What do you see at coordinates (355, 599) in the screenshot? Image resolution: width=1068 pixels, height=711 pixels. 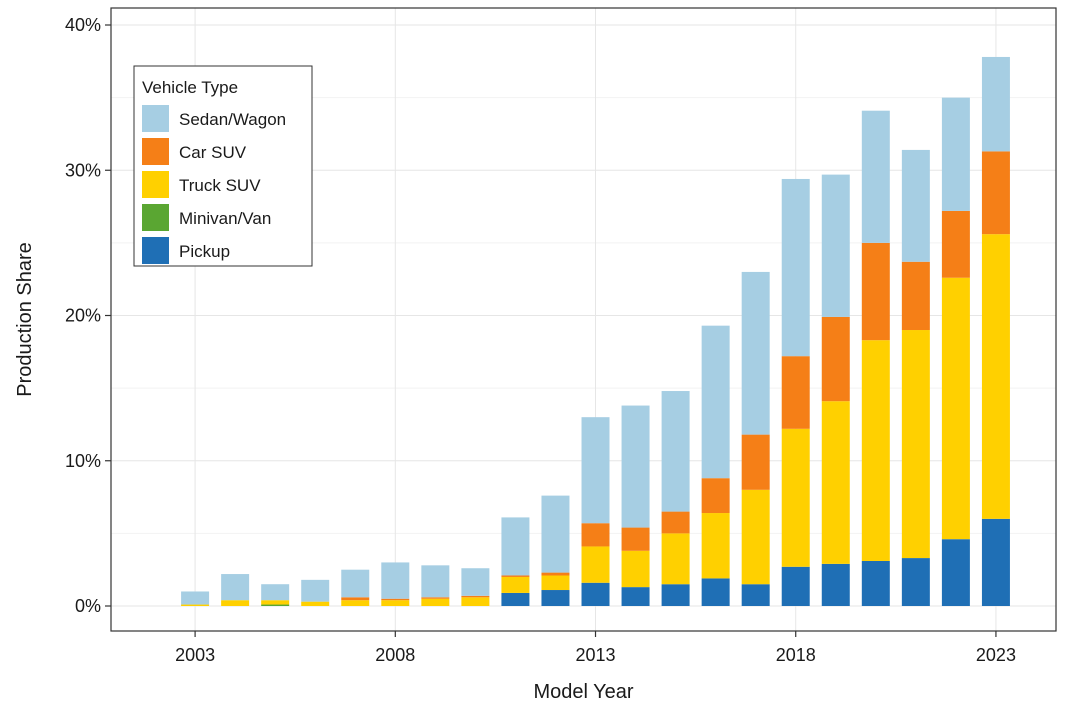 I see `bar-car-suv-2007` at bounding box center [355, 599].